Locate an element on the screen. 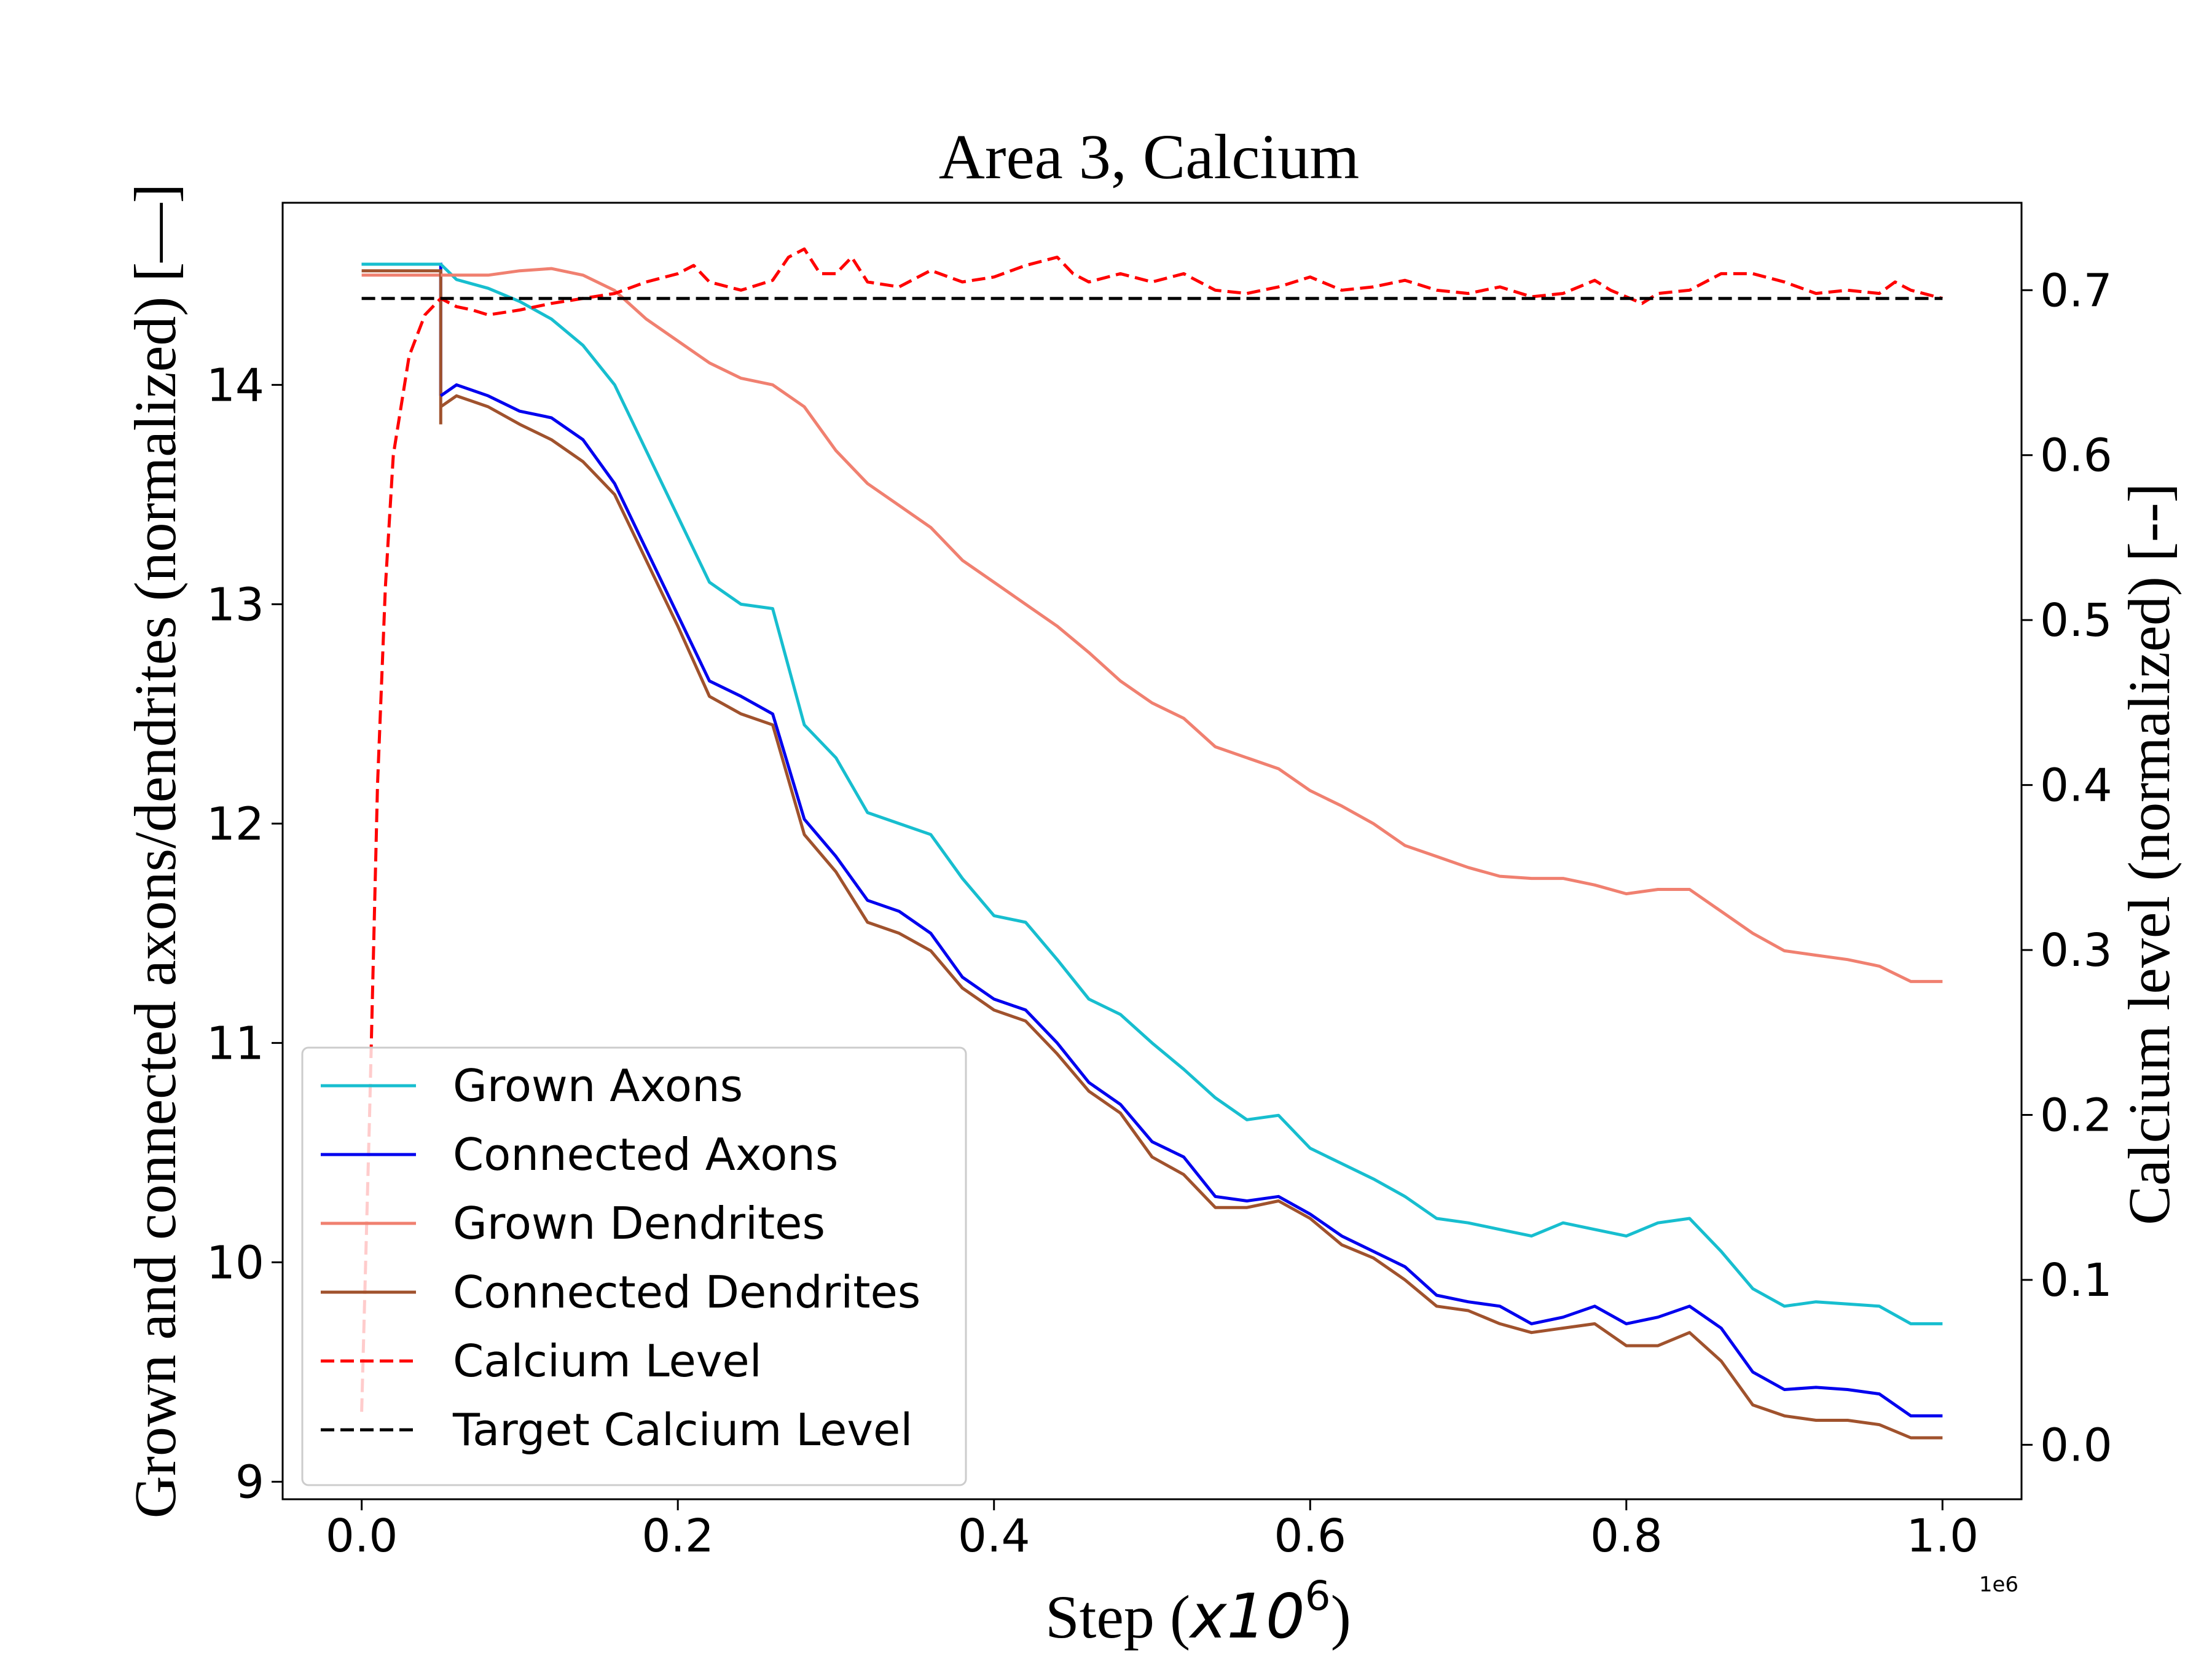 The image size is (2212, 1659). x-axis-label: Step (x106) is located at coordinates (1198, 1612).